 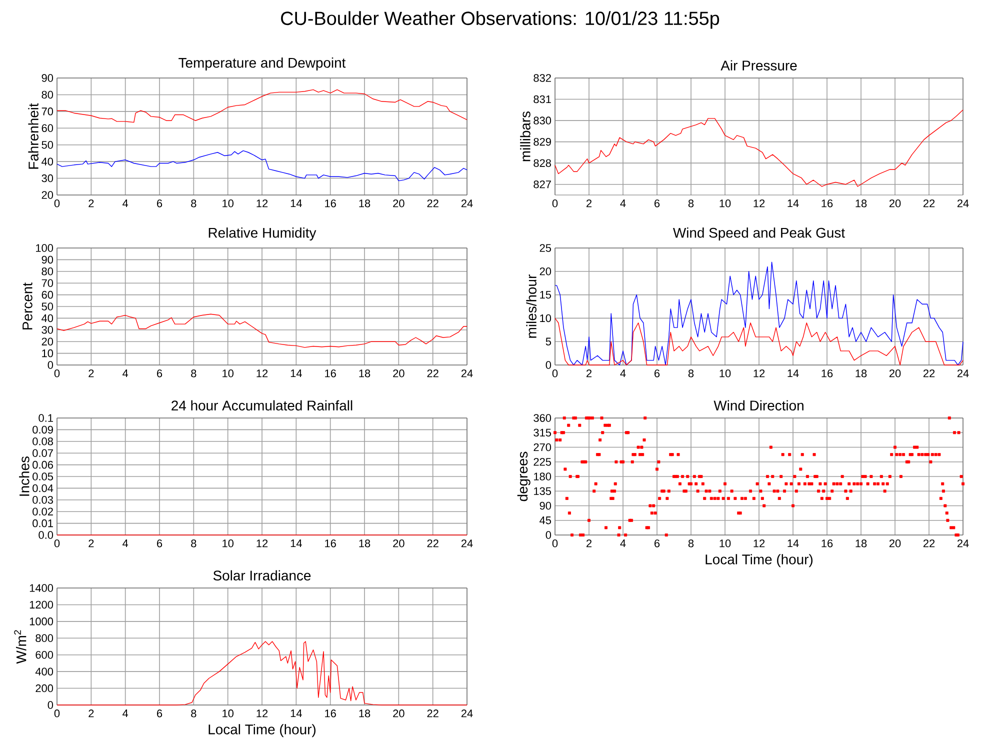 I want to click on y-tick-label: 0.09, so click(x=42, y=430).